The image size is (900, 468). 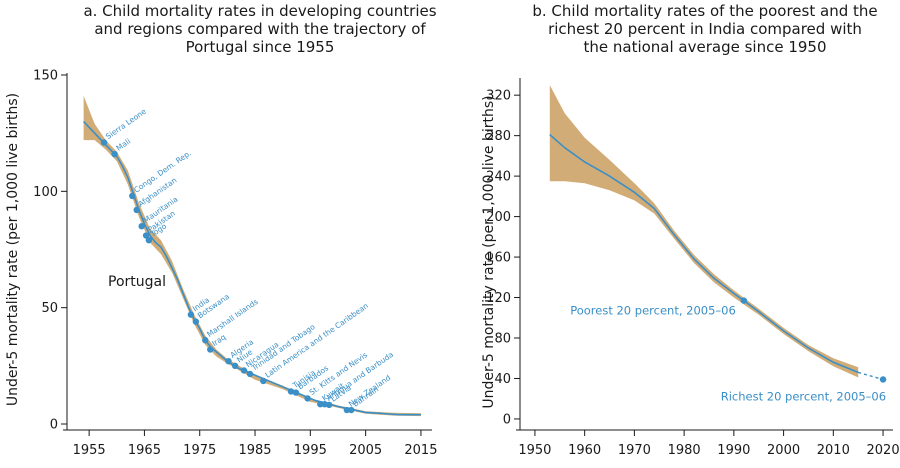 What do you see at coordinates (45, 76) in the screenshot?
I see `y-tick-label: 150` at bounding box center [45, 76].